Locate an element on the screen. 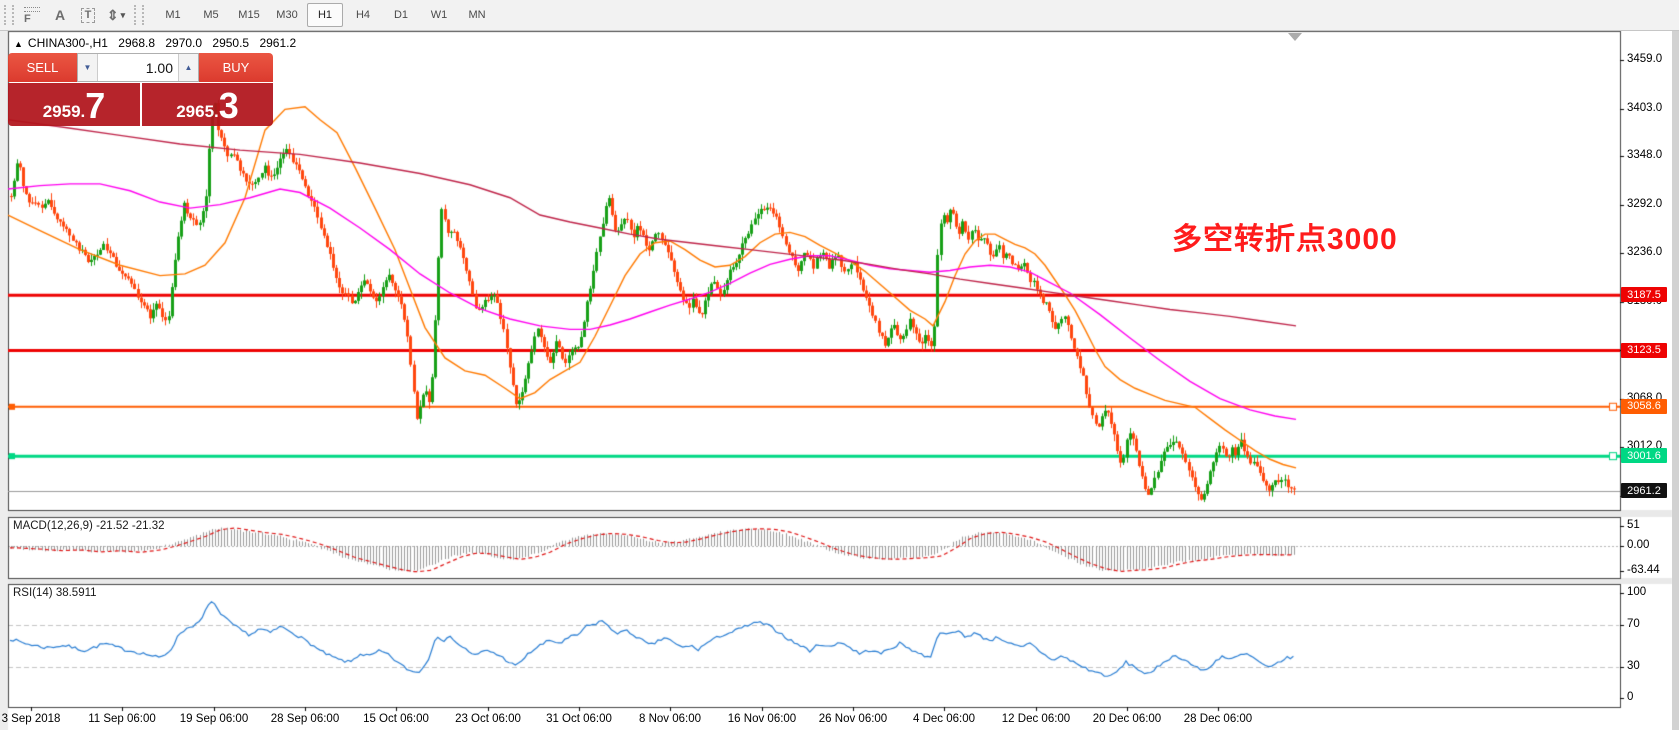 The width and height of the screenshot is (1679, 730). ohlc-low: 2950.5 is located at coordinates (231, 43).